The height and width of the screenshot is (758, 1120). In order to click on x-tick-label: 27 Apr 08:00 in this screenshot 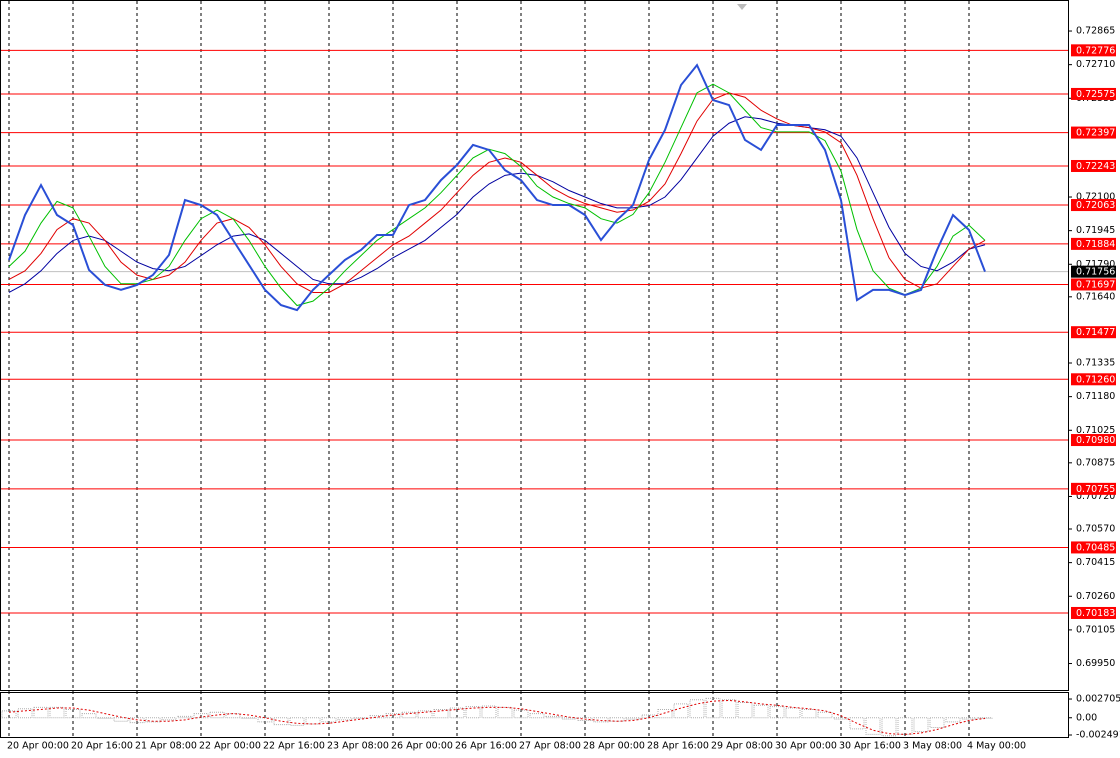, I will do `click(550, 746)`.